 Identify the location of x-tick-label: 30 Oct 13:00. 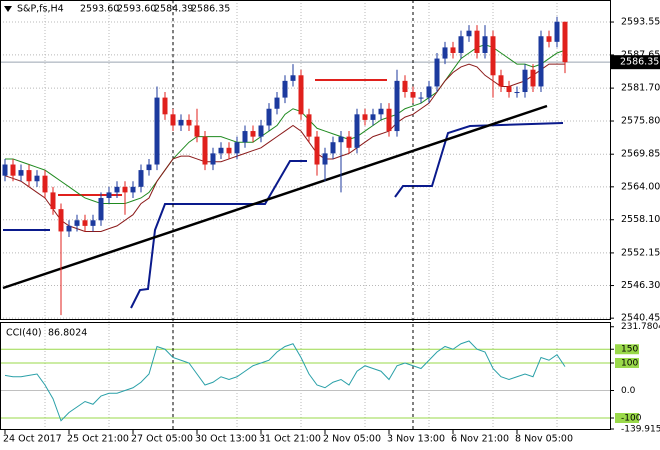
(226, 439).